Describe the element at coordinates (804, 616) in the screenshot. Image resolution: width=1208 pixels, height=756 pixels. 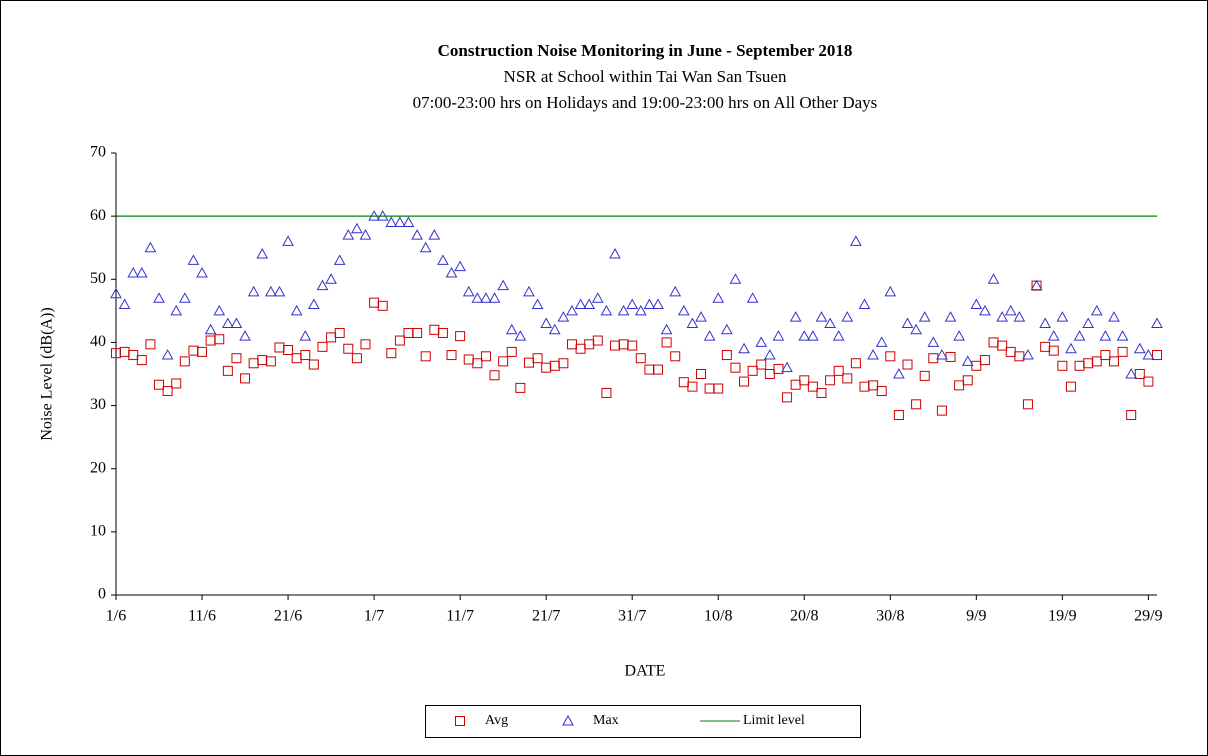
I see `x-tick-label: 20/8` at that location.